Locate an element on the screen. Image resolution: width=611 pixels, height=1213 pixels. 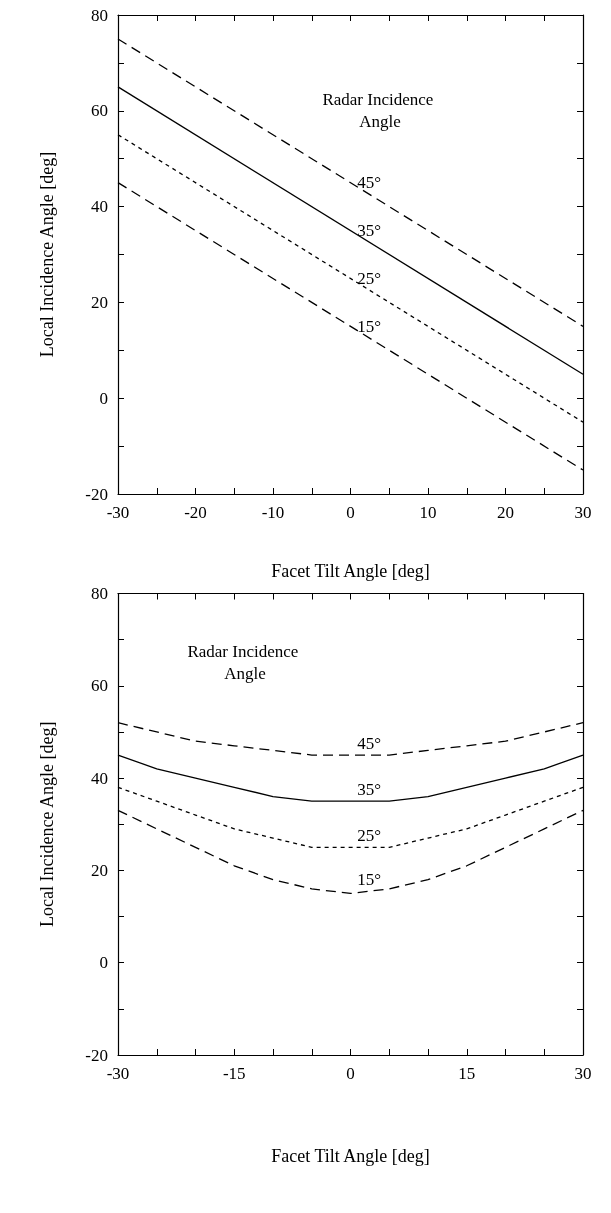
x-tick-label: -20 is located at coordinates (195, 512).